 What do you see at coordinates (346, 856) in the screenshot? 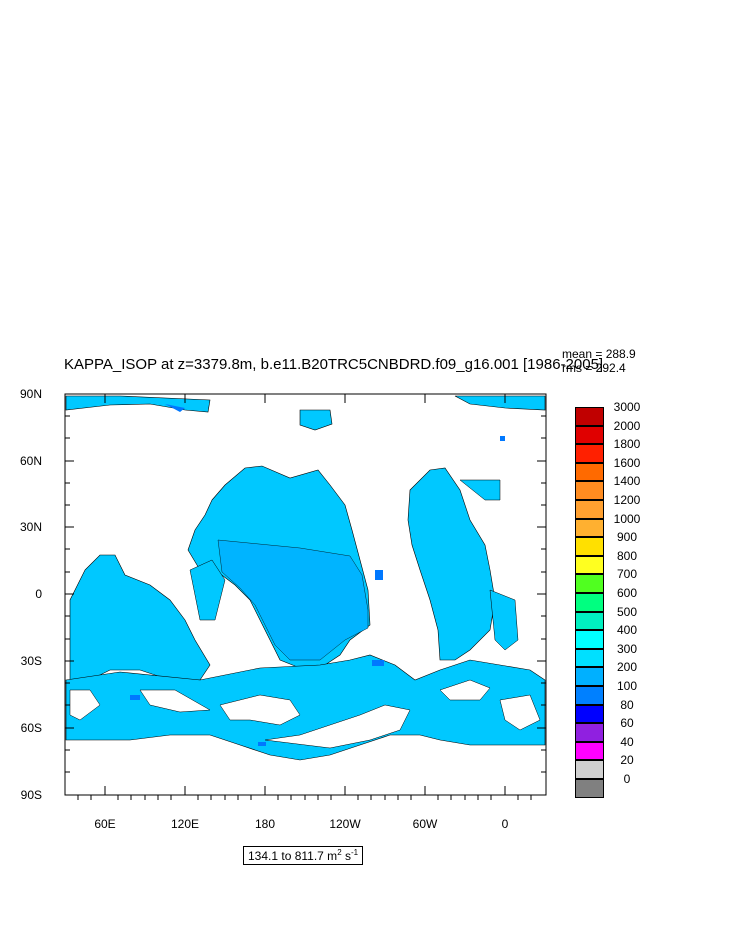
I see `range-text-unit: s` at bounding box center [346, 856].